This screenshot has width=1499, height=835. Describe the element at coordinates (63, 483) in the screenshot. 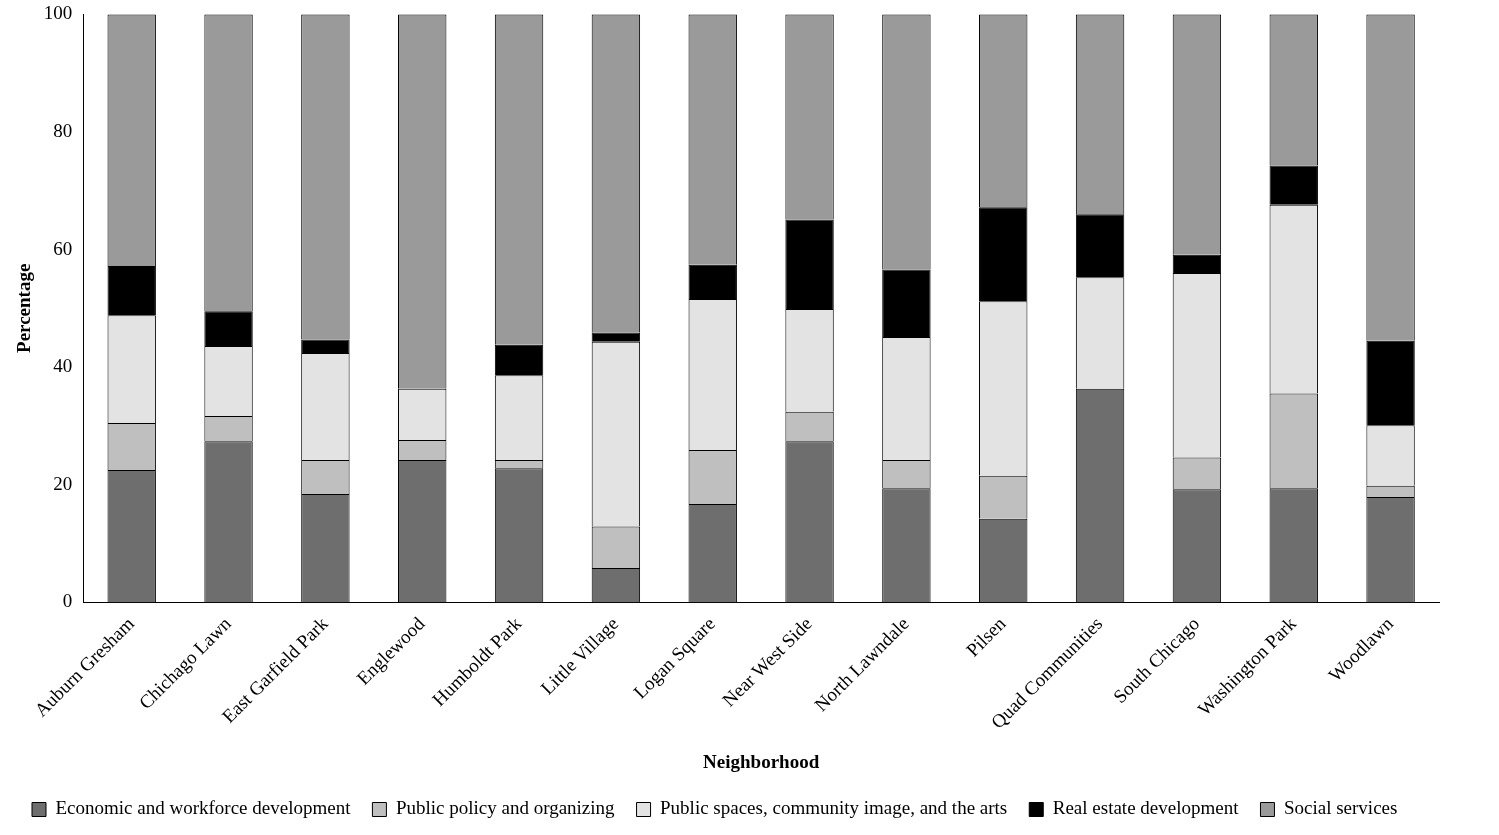

I see `y-tick-label: 20` at that location.